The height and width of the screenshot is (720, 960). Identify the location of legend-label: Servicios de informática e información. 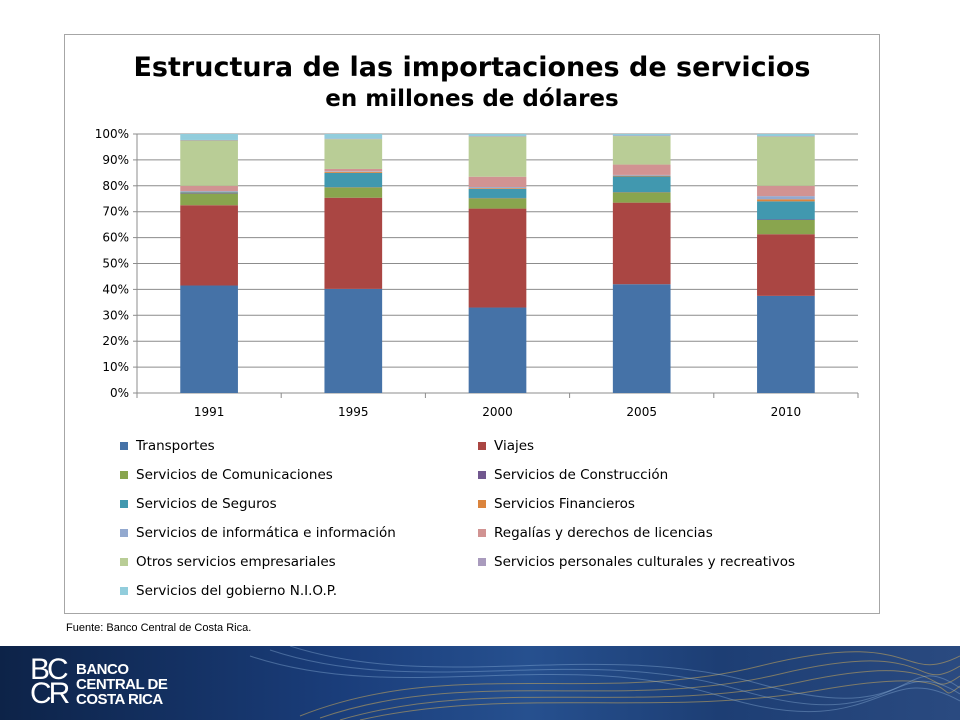
(266, 533).